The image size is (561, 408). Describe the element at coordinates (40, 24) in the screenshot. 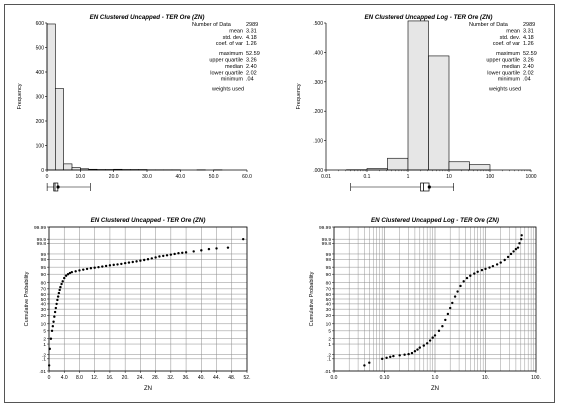

I see `y-tick-label: 600` at that location.